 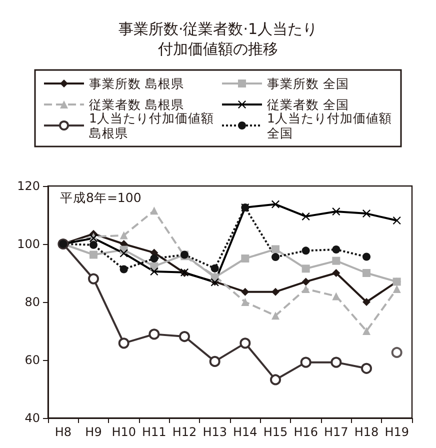 What do you see at coordinates (396, 432) in the screenshot?
I see `x-tick-label: H19` at bounding box center [396, 432].